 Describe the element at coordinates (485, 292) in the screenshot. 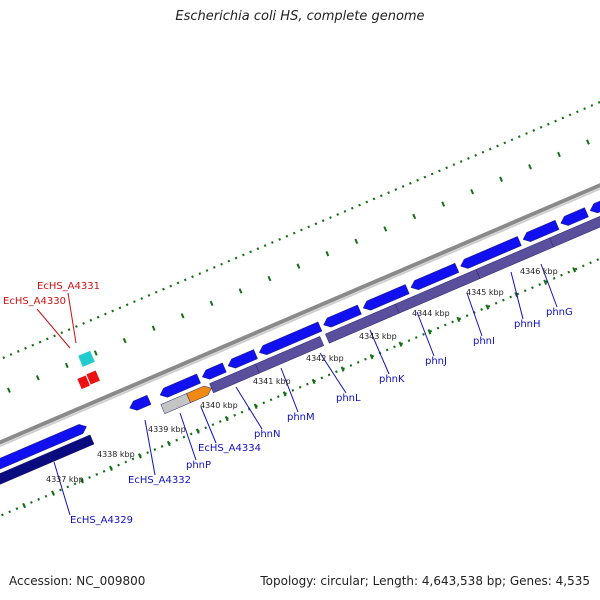

I see `kbp-tick-label: 4345 kbp` at that location.